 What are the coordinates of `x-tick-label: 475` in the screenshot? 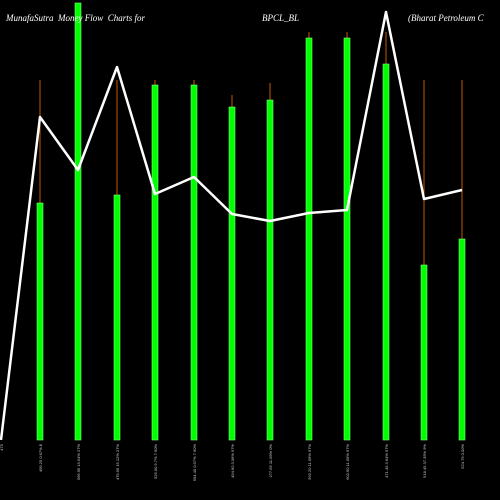 It's located at (2, 446).